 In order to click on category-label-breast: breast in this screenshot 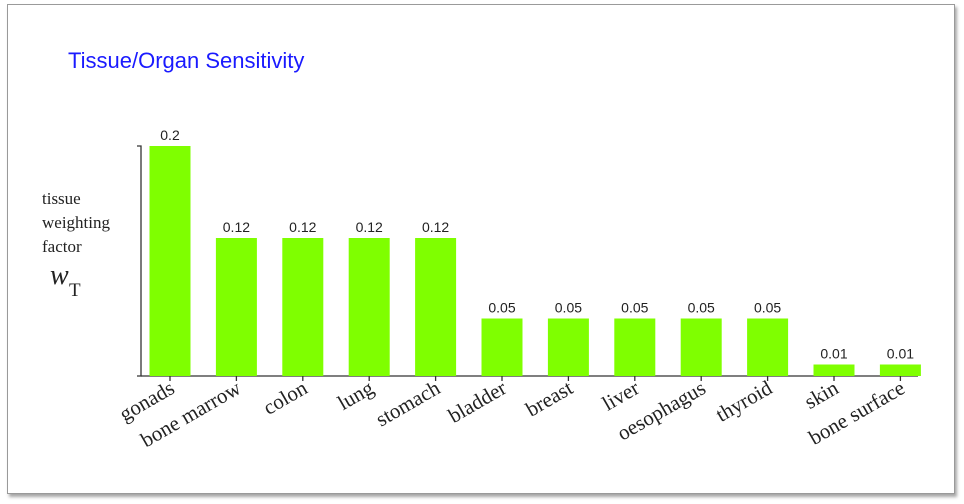, I will do `click(549, 398)`.